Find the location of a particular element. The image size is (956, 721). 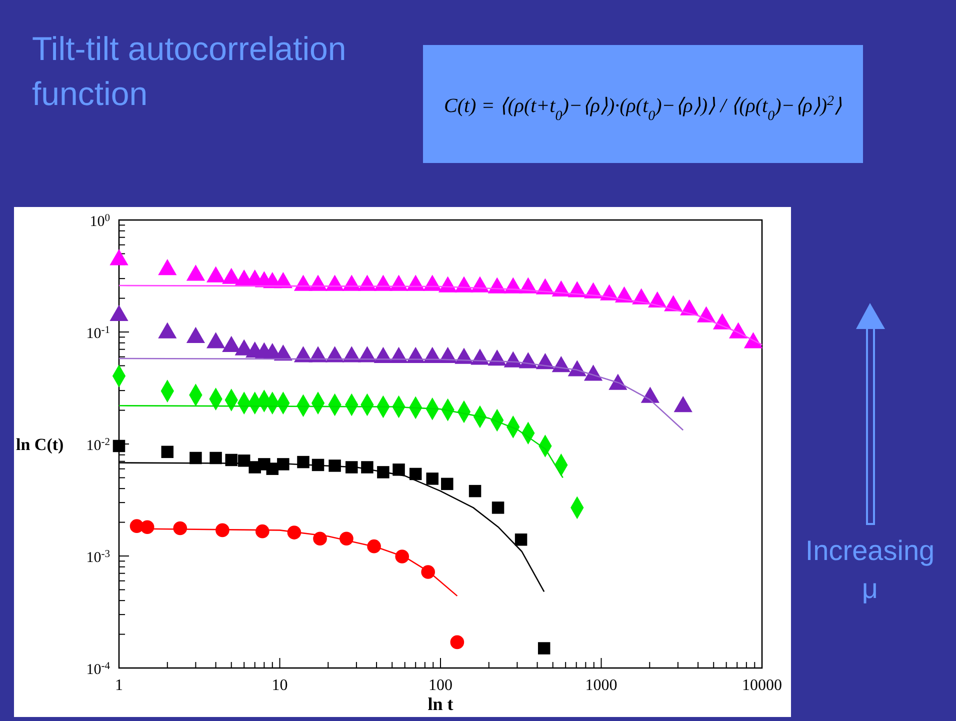

chart-title: Tilt-tilt autocorrelation function is located at coordinates (189, 71).